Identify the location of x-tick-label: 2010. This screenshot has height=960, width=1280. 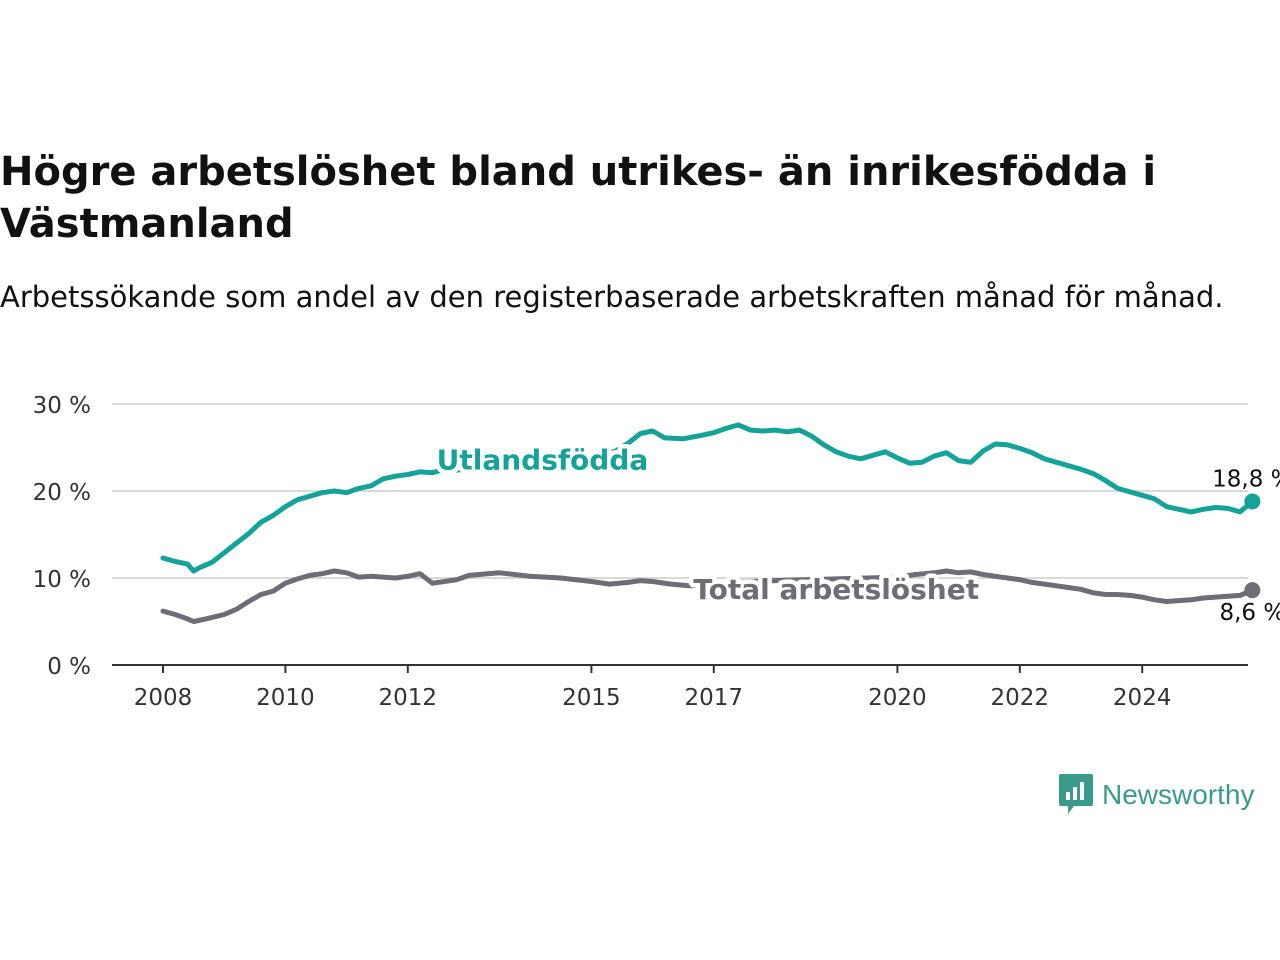
(285, 698).